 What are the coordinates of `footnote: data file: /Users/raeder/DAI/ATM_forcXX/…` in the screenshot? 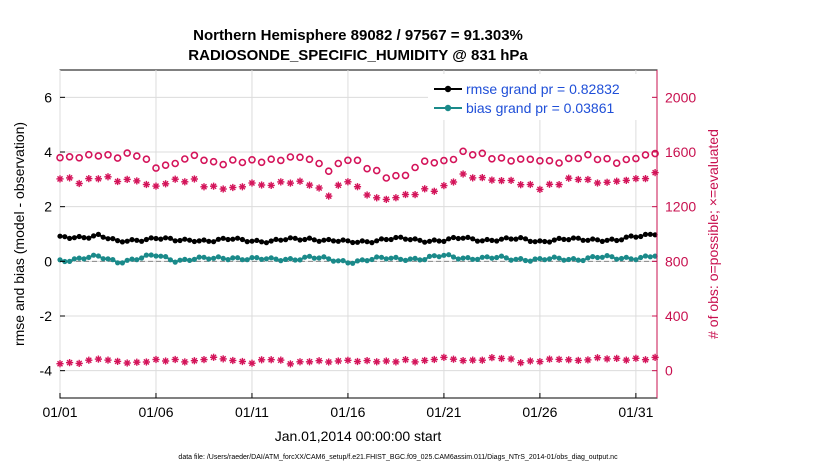 It's located at (398, 457).